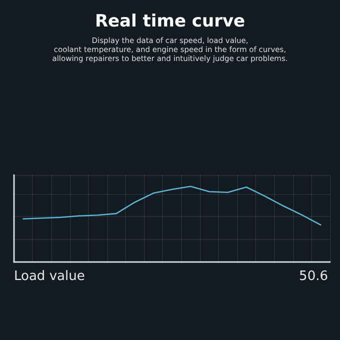 This screenshot has height=340, width=340. What do you see at coordinates (170, 22) in the screenshot?
I see `chart-title: Real time curve` at bounding box center [170, 22].